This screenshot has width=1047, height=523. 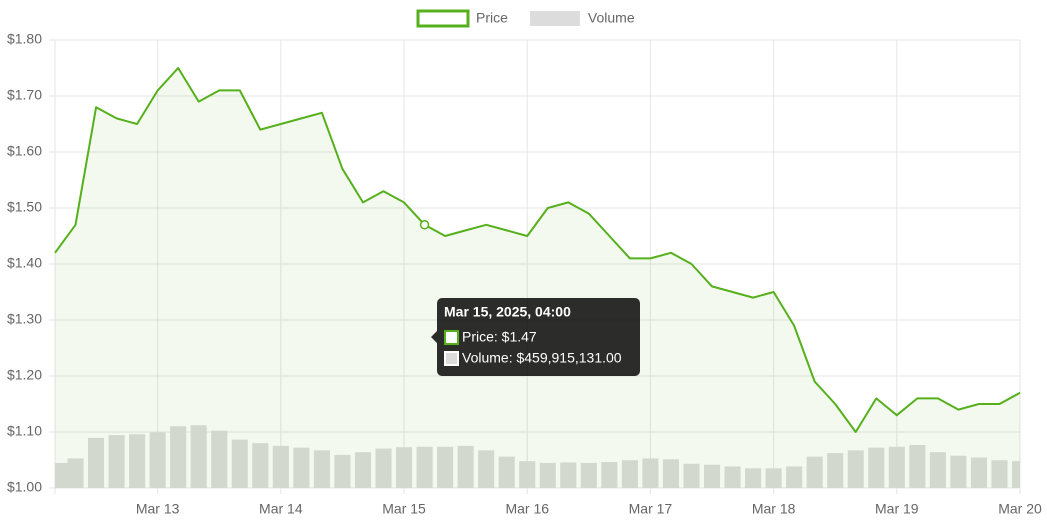 What do you see at coordinates (24, 95) in the screenshot?
I see `y-tick-label: $1.70` at bounding box center [24, 95].